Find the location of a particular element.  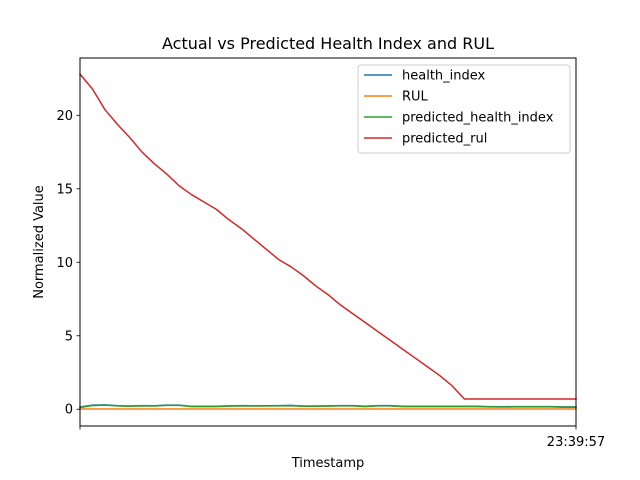

y-tick-label: 20 is located at coordinates (64, 116).